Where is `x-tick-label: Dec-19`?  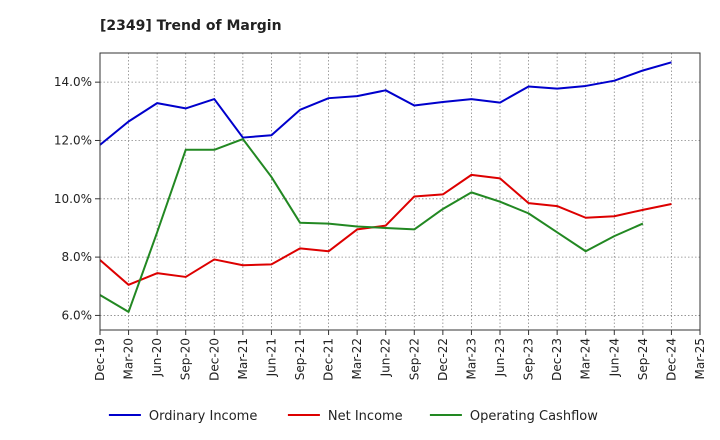 x-tick-label: Dec-19 is located at coordinates (100, 359).